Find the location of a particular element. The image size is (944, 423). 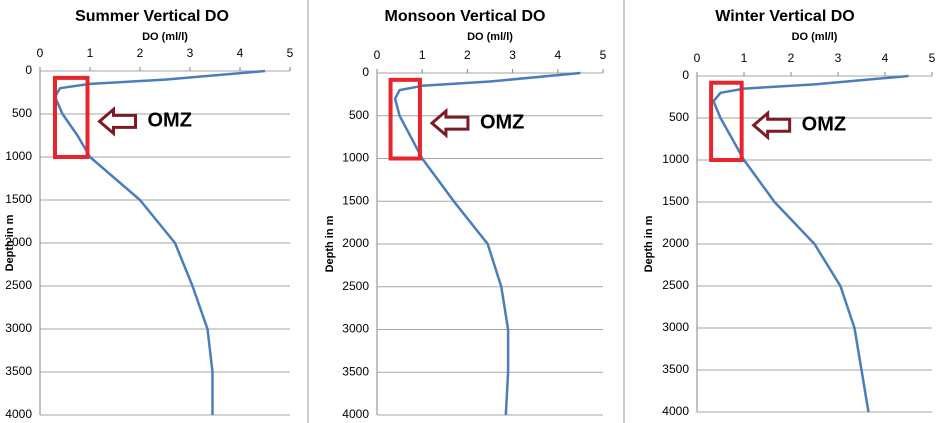

chart-title: Monsoon Vertical DO is located at coordinates (465, 16).